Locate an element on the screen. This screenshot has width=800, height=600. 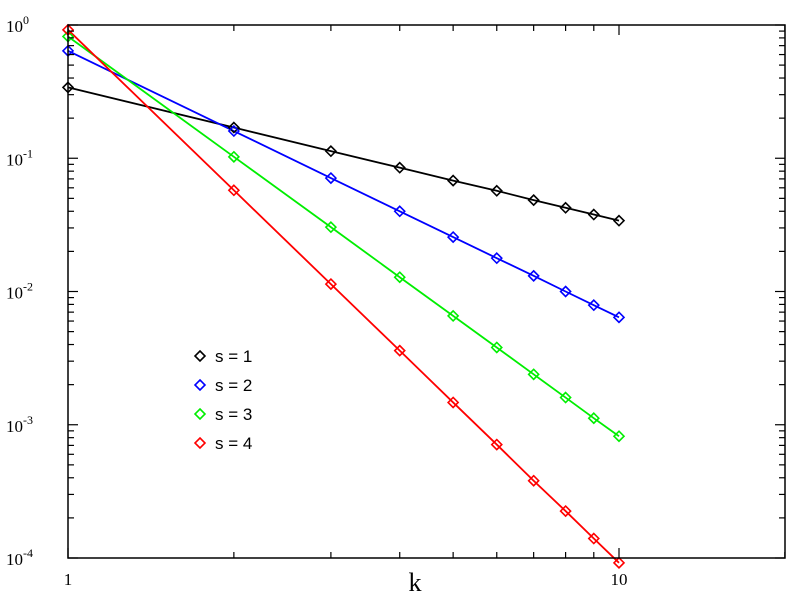
x-axis-title: k is located at coordinates (415, 582).